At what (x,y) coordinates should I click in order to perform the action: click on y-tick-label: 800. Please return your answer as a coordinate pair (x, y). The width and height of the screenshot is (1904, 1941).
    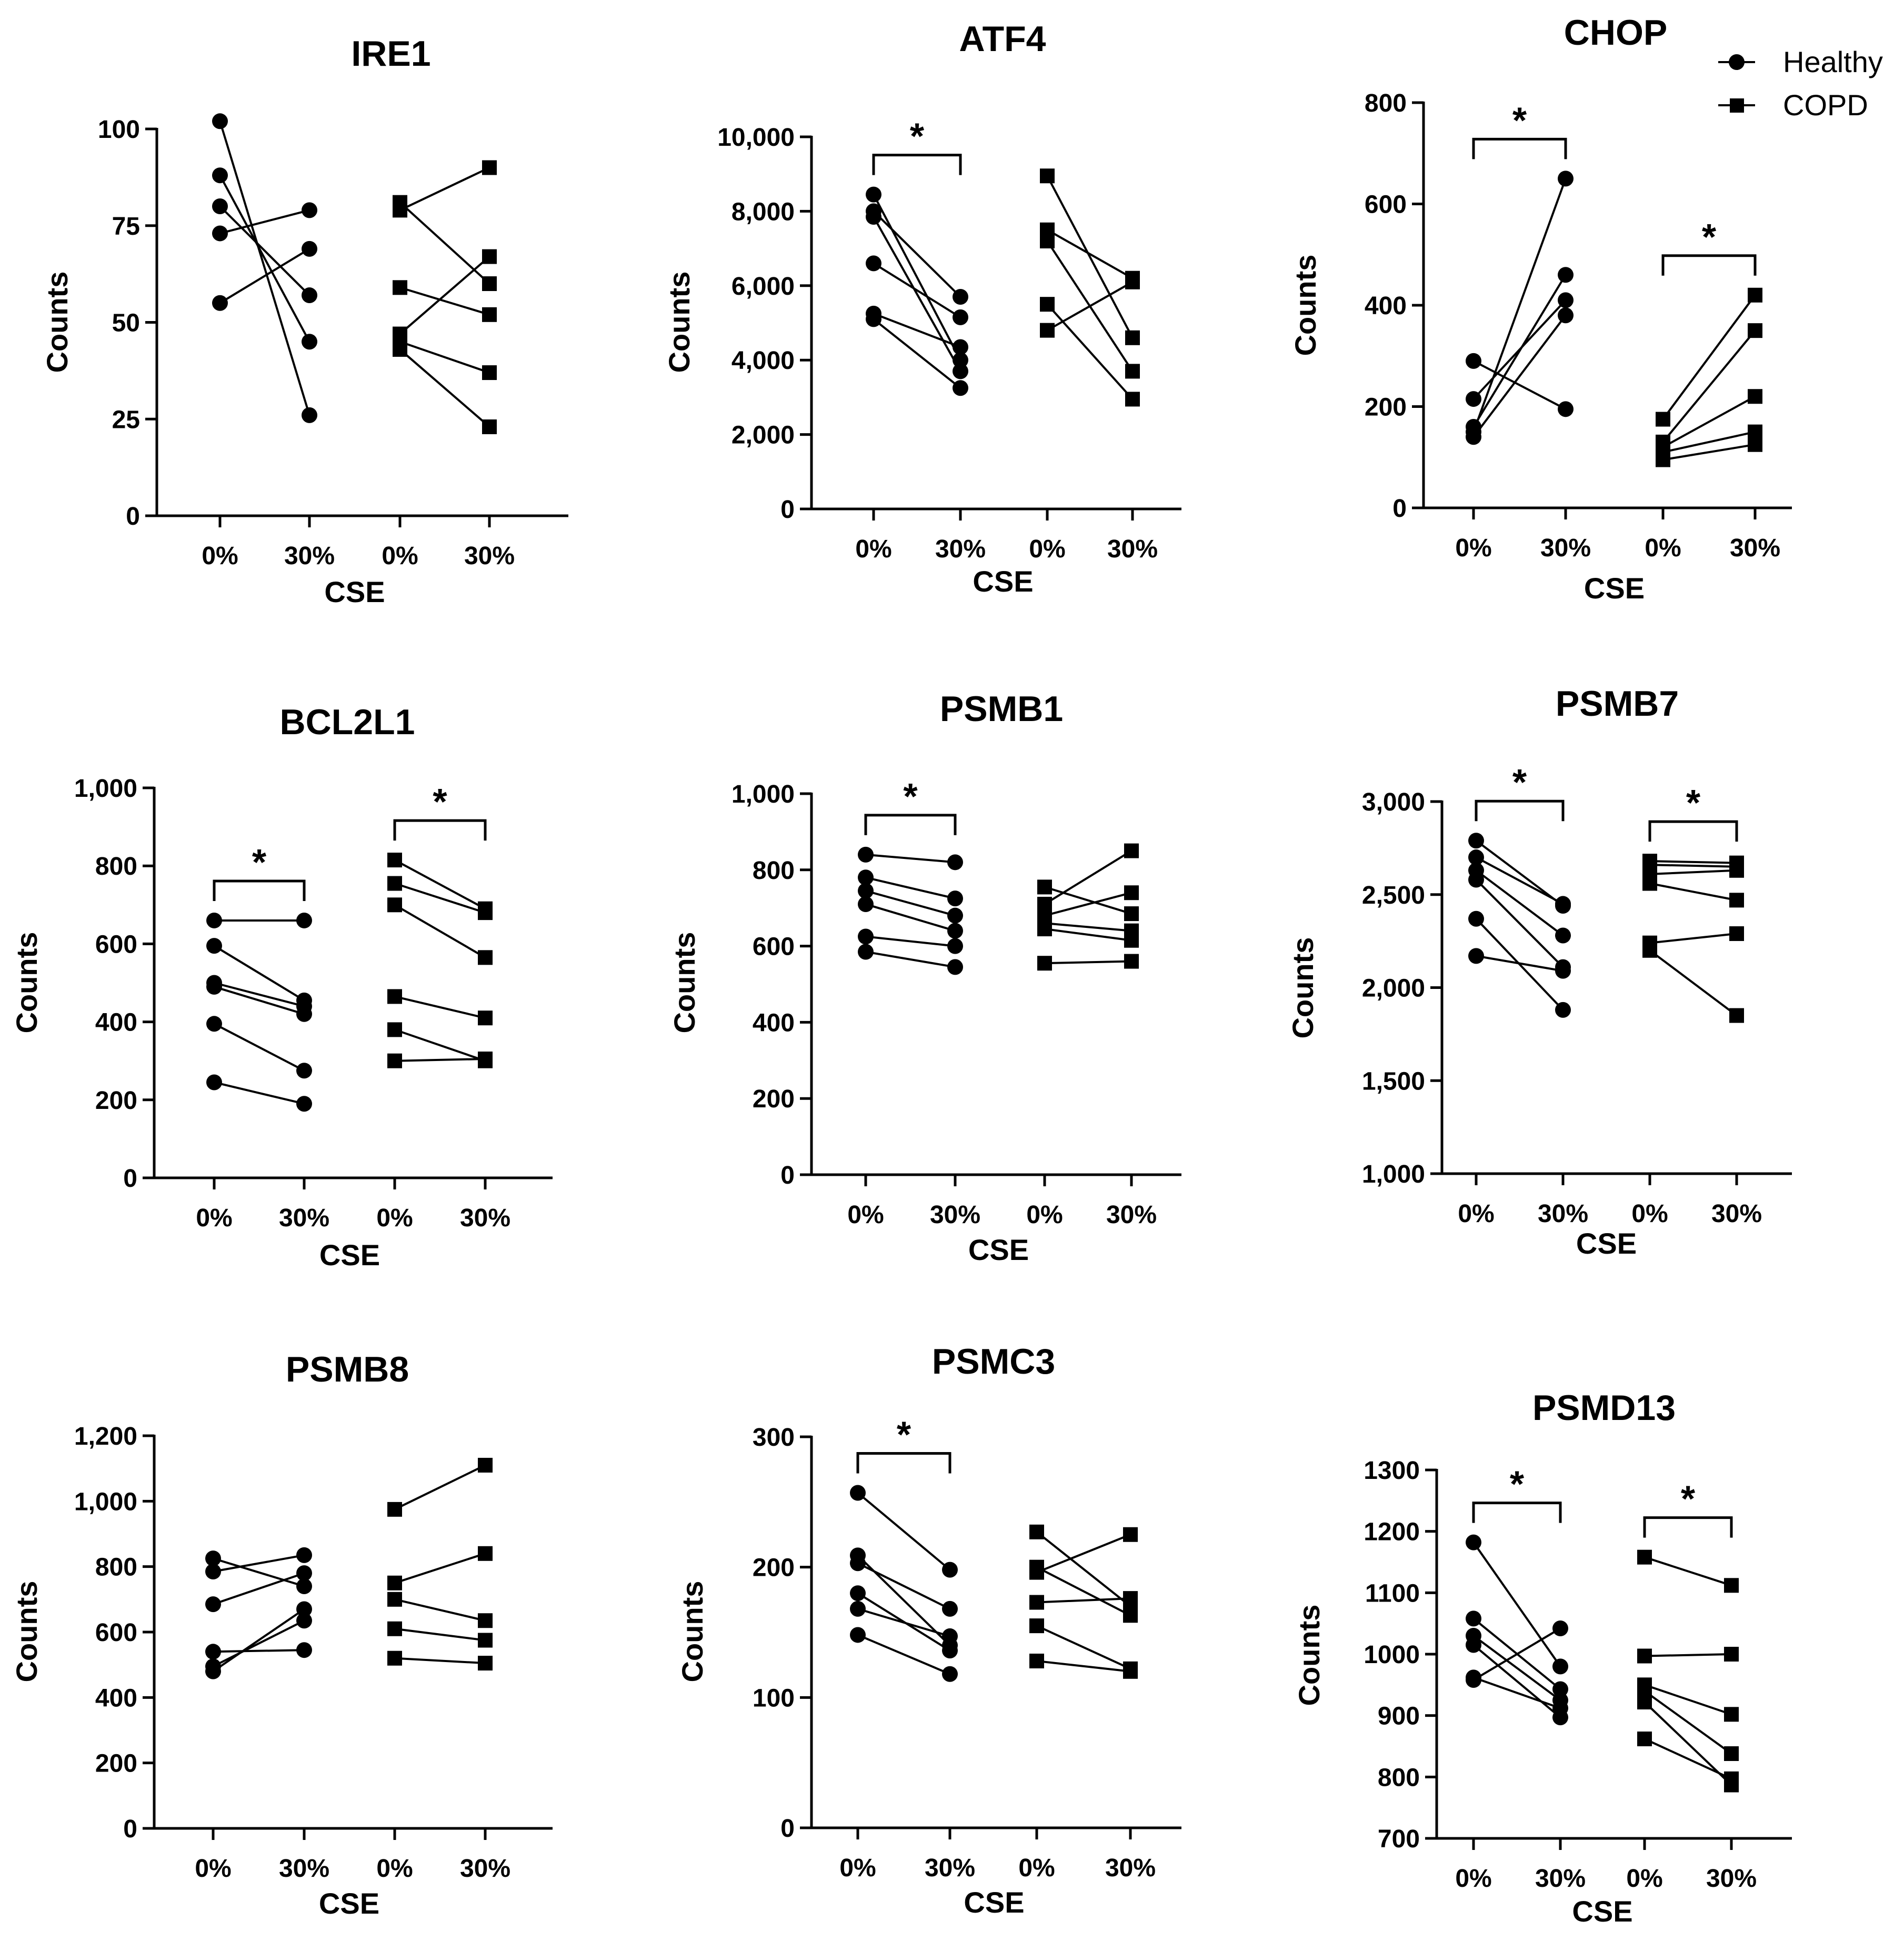
    Looking at the image, I should click on (116, 867).